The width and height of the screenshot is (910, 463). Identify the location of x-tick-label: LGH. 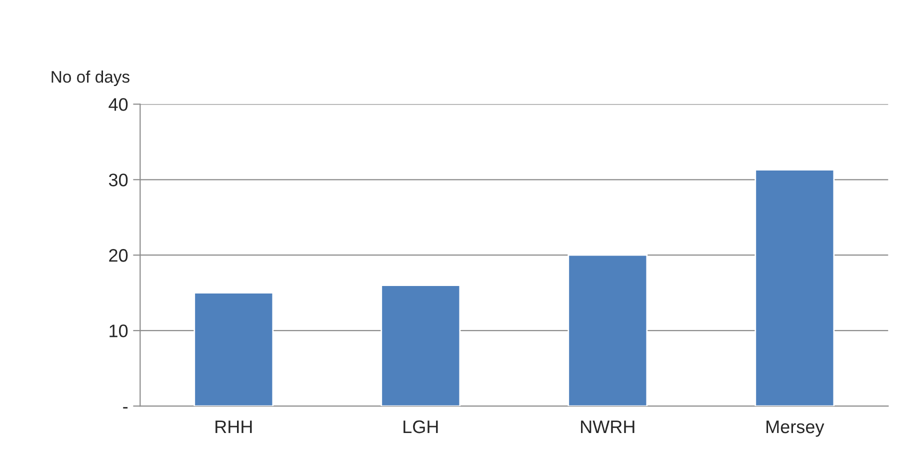
(421, 427).